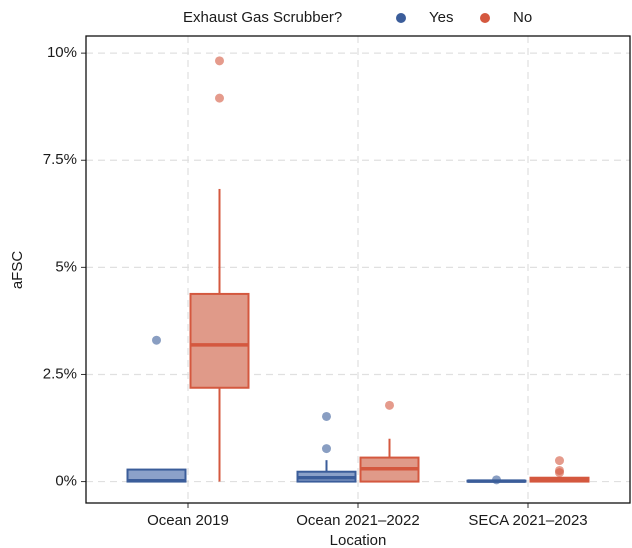  What do you see at coordinates (262, 17) in the screenshot?
I see `legend-title: Exhaust Gas Scrubber?` at bounding box center [262, 17].